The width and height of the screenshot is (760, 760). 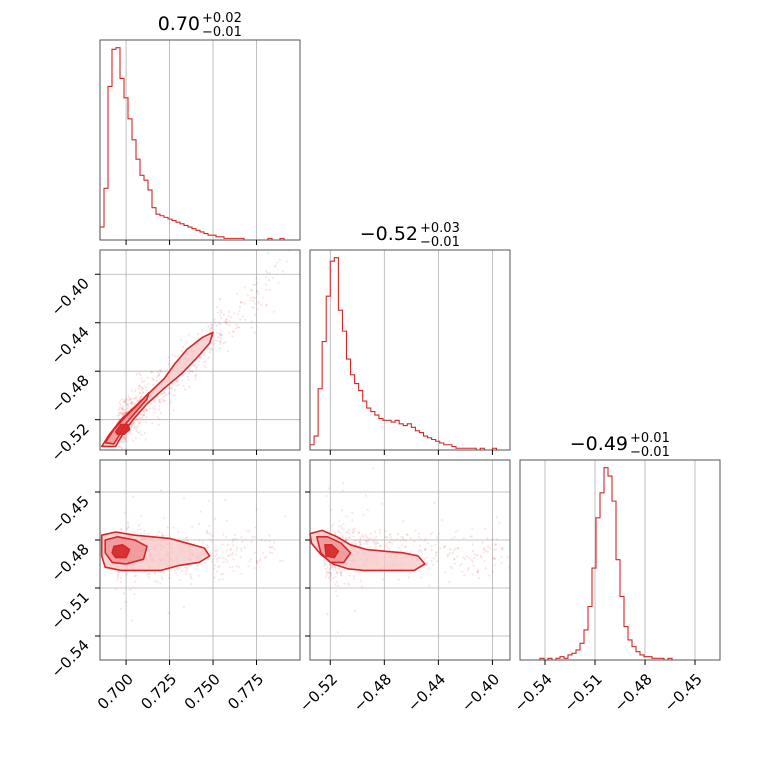 What do you see at coordinates (222, 18) in the screenshot?
I see `title-param-0-plus: +0.02` at bounding box center [222, 18].